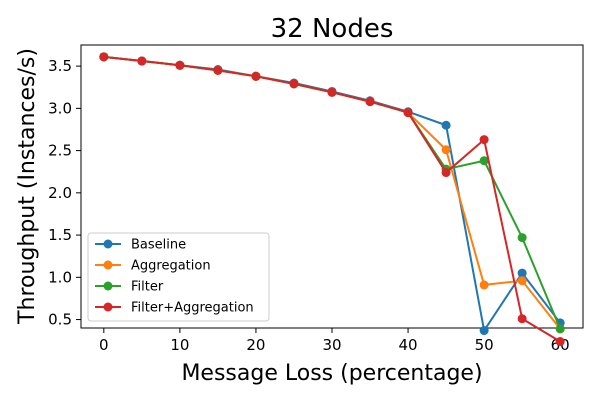  Describe the element at coordinates (179, 345) in the screenshot. I see `x-tick-label: 10` at that location.